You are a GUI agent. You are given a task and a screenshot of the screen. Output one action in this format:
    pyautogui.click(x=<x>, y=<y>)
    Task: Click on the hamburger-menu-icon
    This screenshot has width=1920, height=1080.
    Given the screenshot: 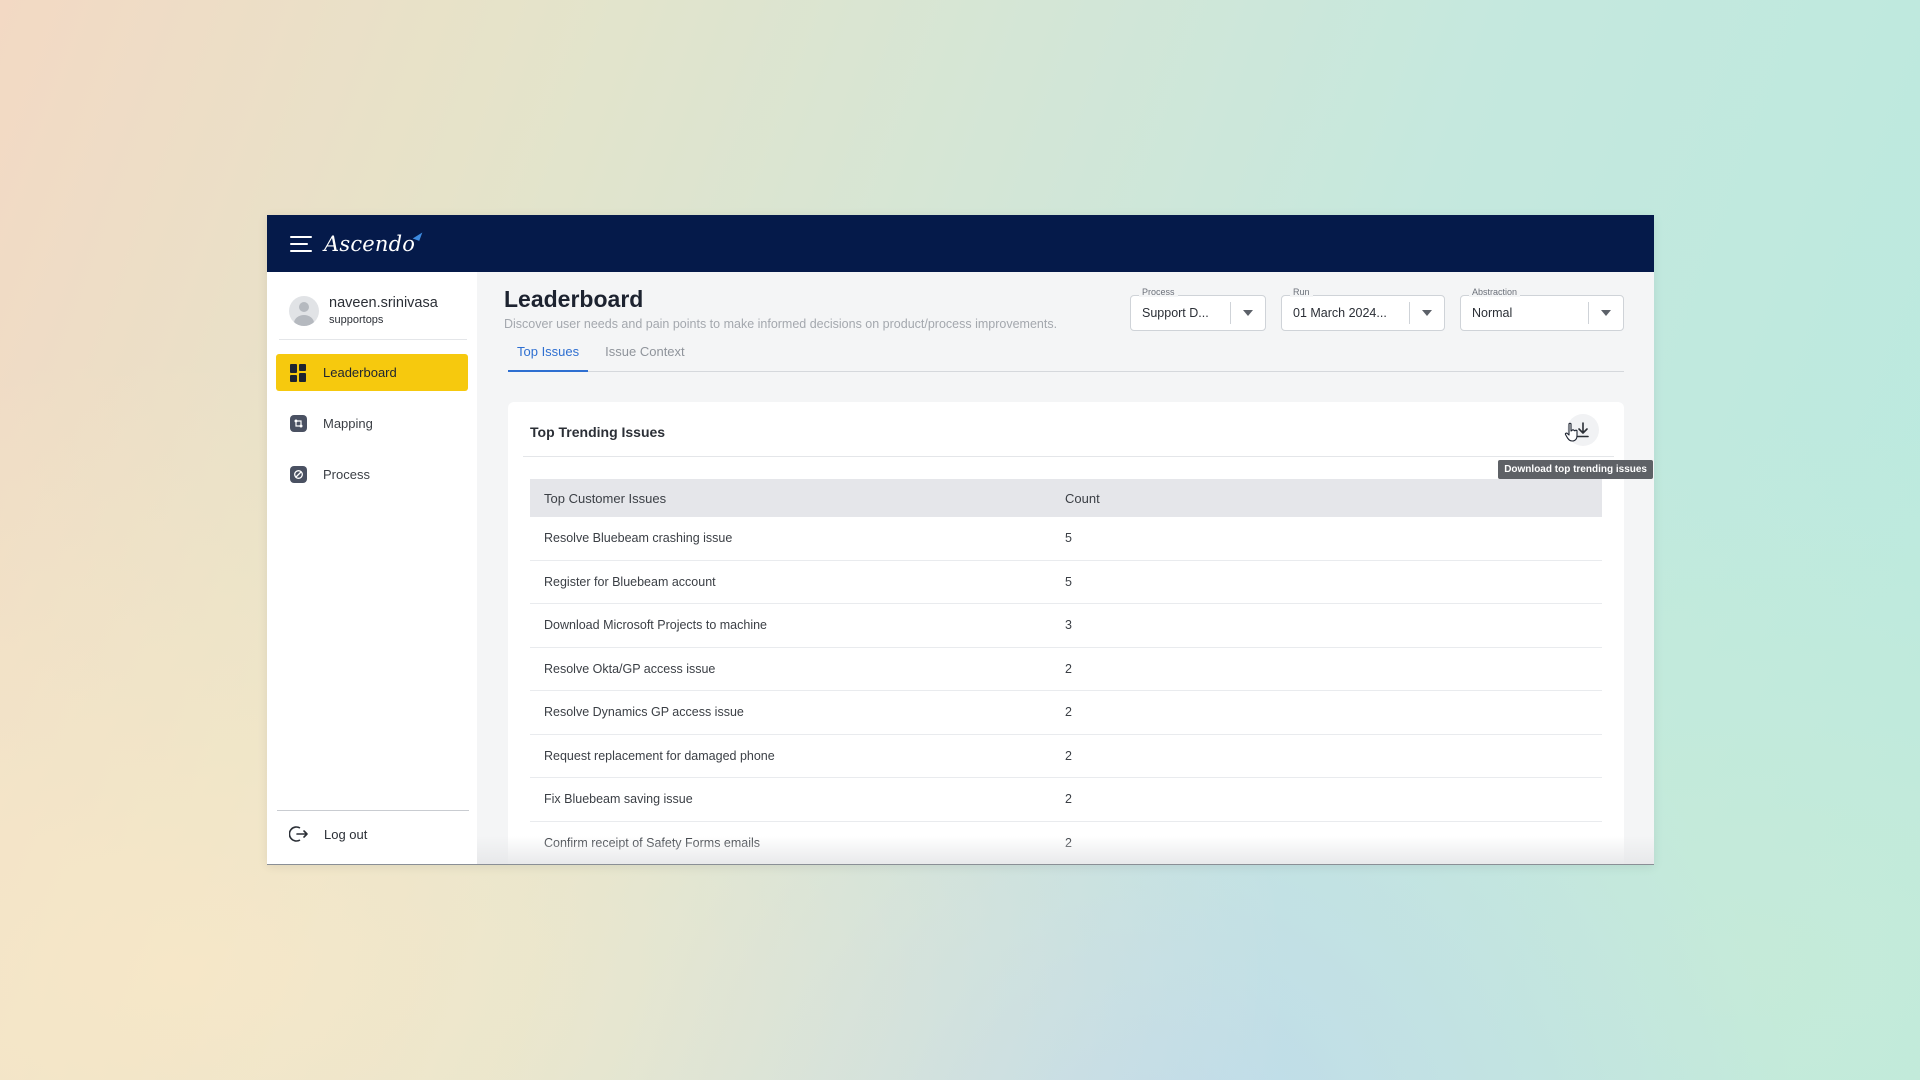 What is the action you would take?
    pyautogui.click(x=301, y=243)
    